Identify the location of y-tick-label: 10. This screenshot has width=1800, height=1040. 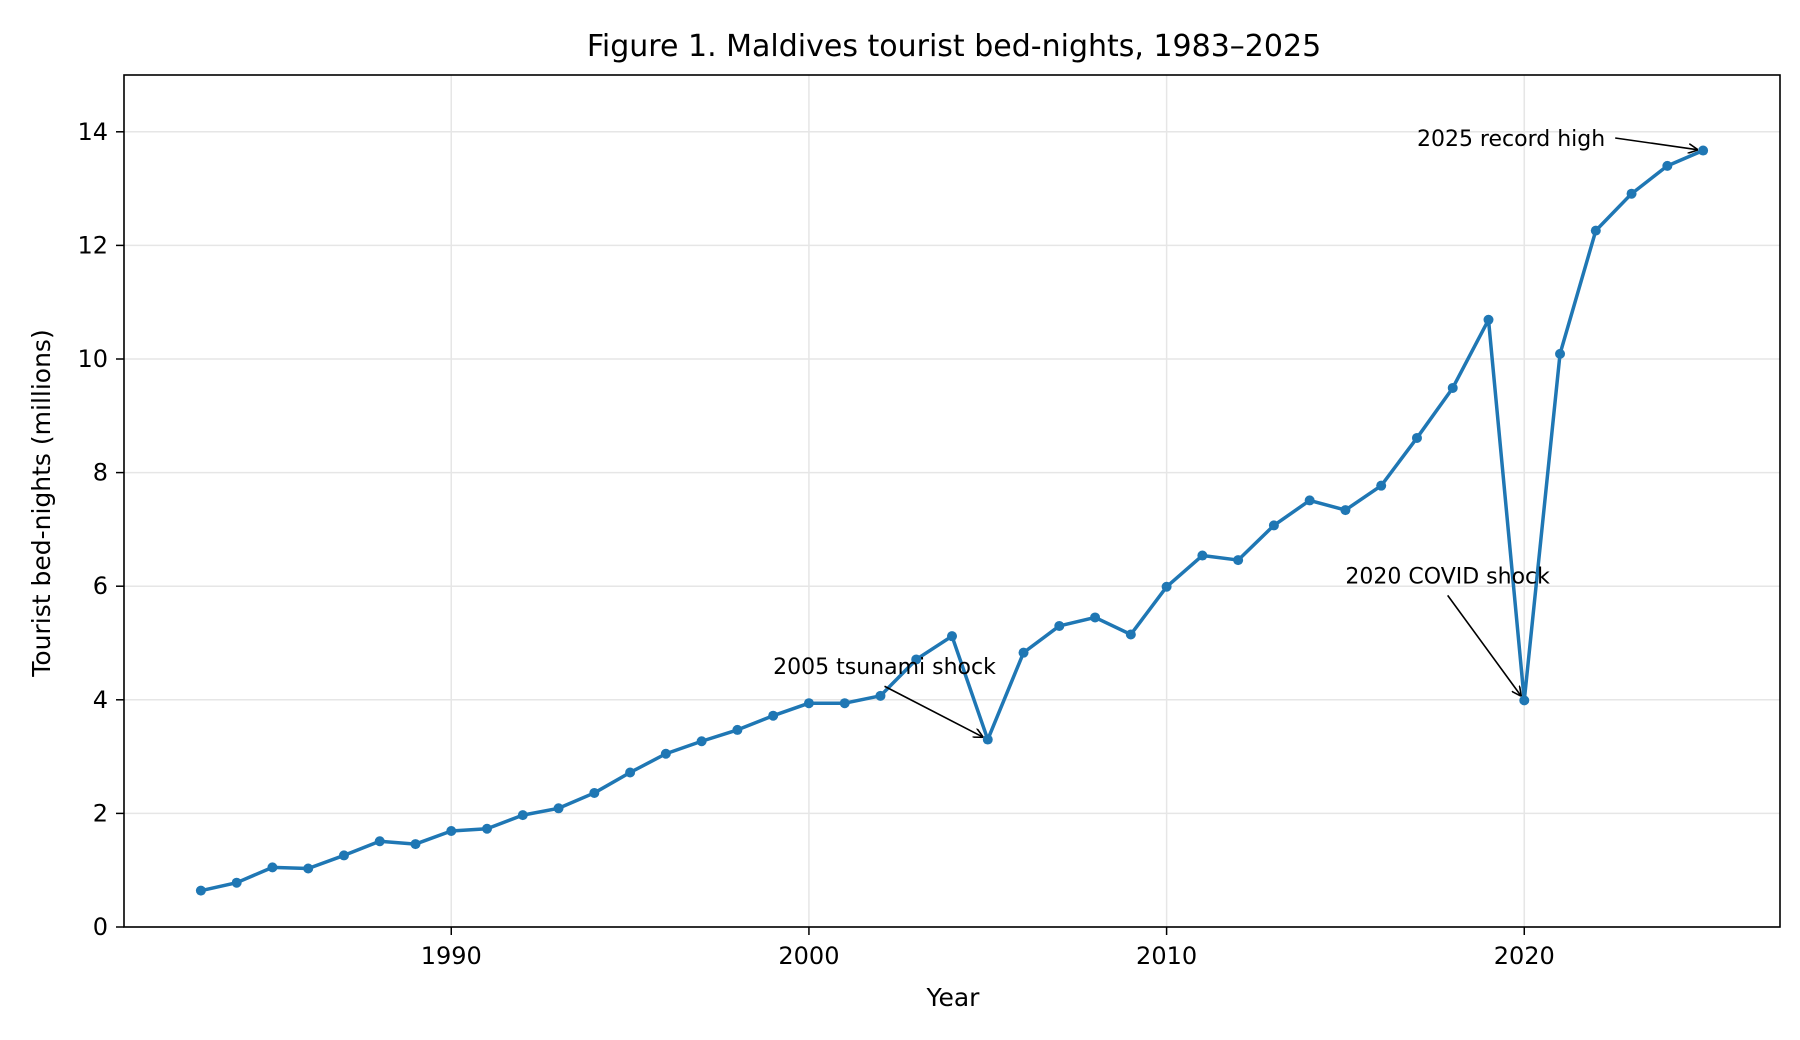
(92, 359).